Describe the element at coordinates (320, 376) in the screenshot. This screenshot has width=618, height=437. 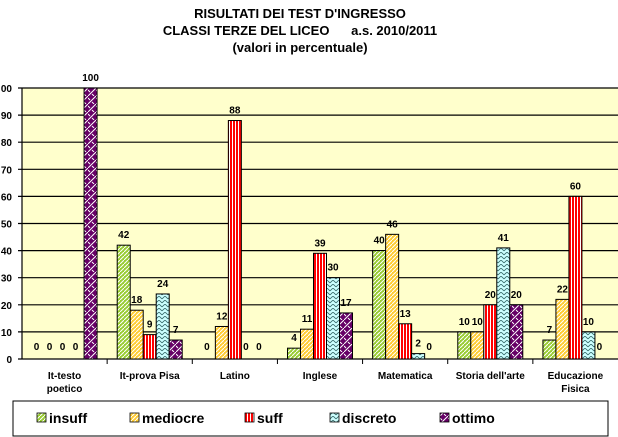
I see `x-tick-label: Inglese` at that location.